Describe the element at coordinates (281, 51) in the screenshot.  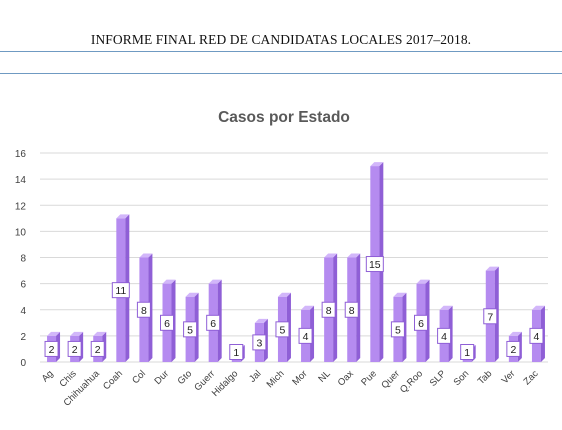
I see `header-rule-top` at that location.